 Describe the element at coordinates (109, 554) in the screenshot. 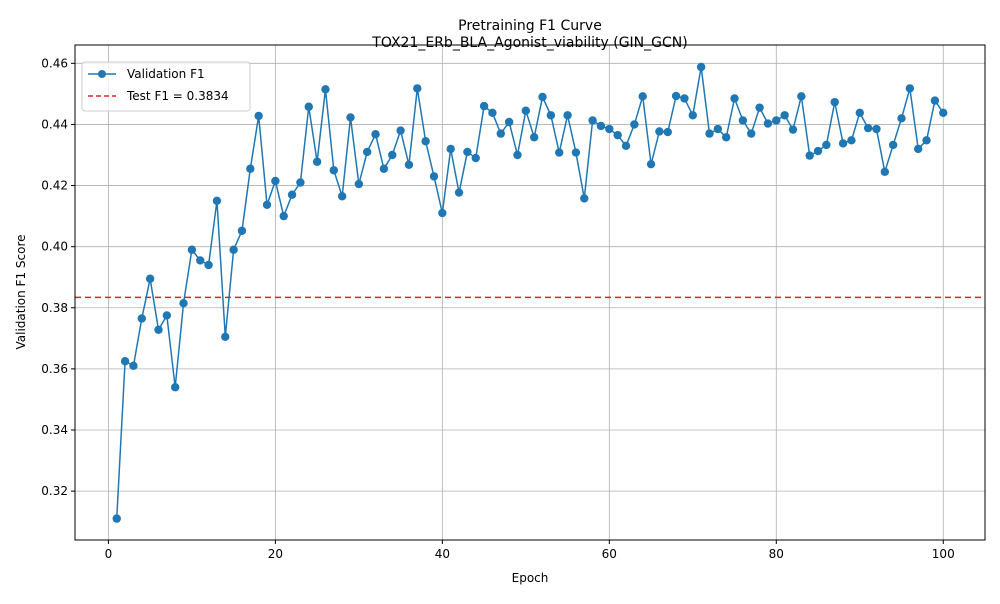

I see `x-tick-label: 0` at that location.